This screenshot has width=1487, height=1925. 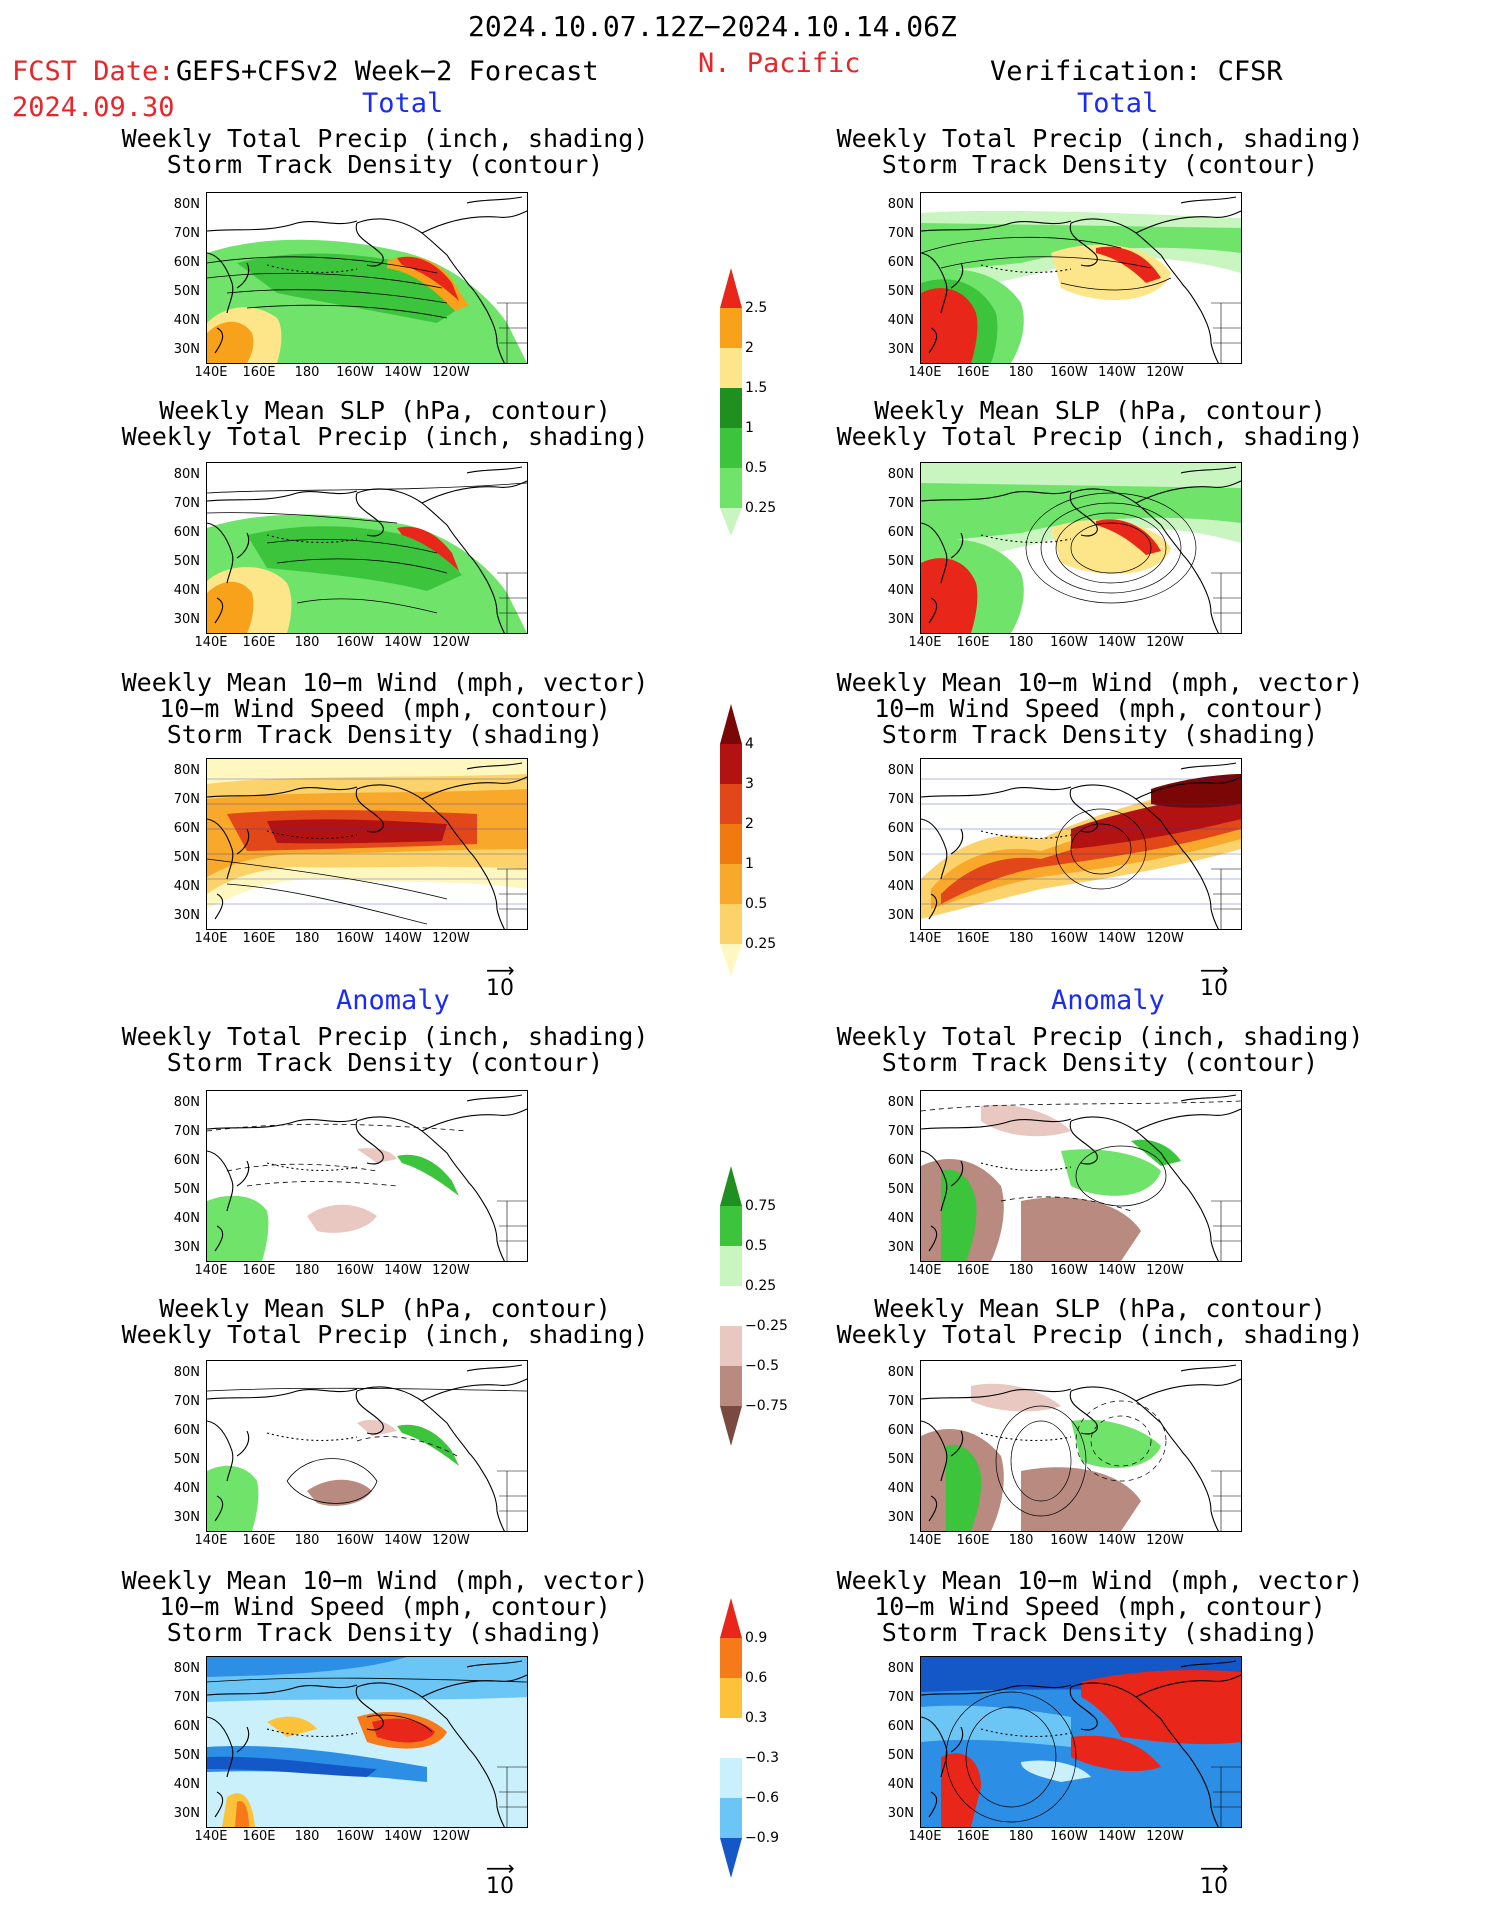 I want to click on map-obs-slp-anom, so click(x=1081, y=1446).